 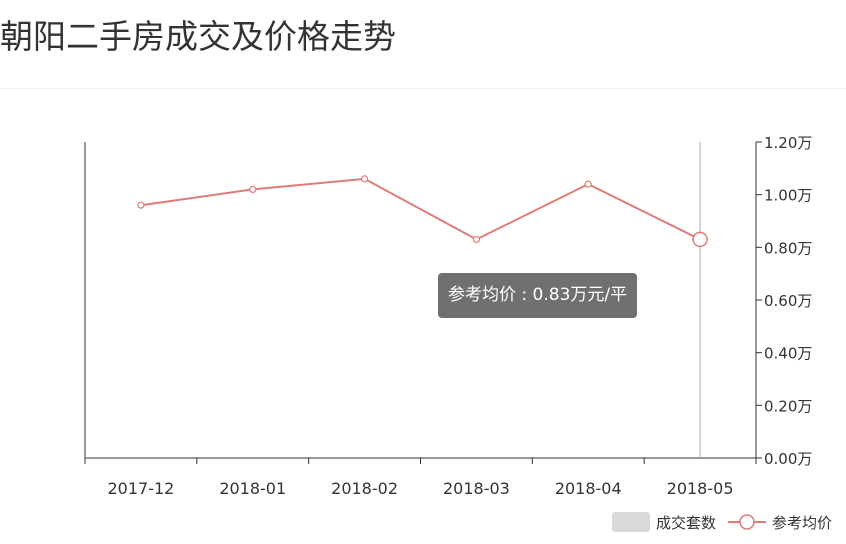 I want to click on chart-tooltip: 参考均价 : 0.83万元/平, so click(x=538, y=295).